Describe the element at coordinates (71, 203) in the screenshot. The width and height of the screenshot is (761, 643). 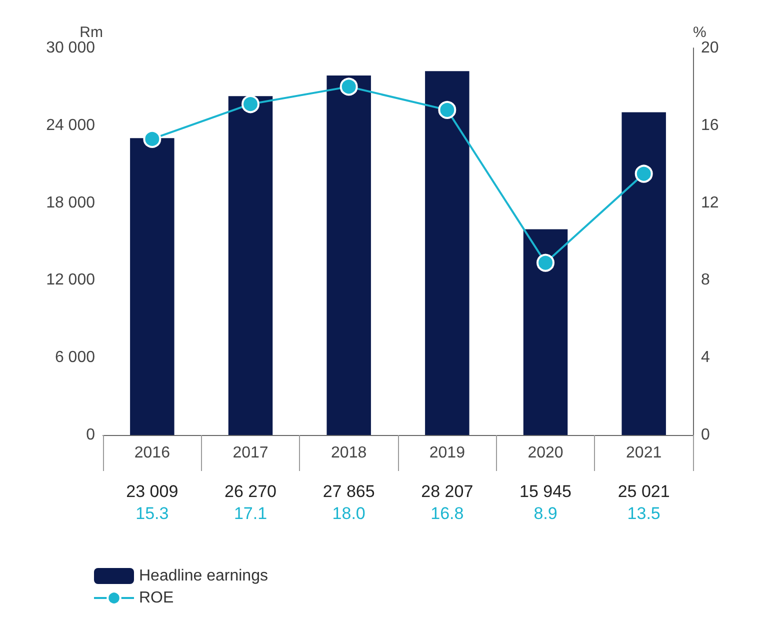
I see `y-tick-label: 18 000` at that location.